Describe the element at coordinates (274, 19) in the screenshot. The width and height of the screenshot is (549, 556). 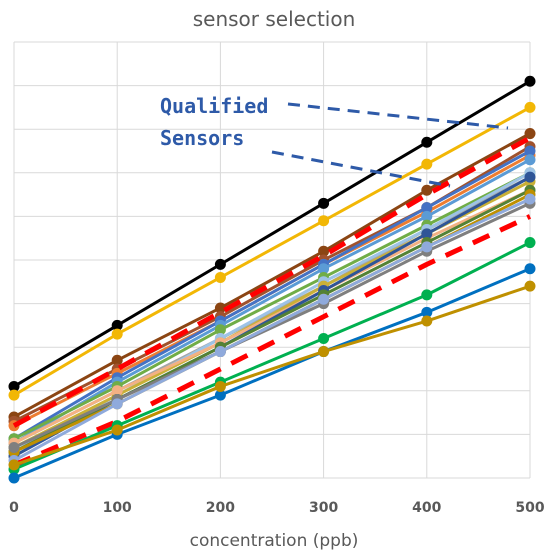
I see `chart-title: sensor selection` at that location.